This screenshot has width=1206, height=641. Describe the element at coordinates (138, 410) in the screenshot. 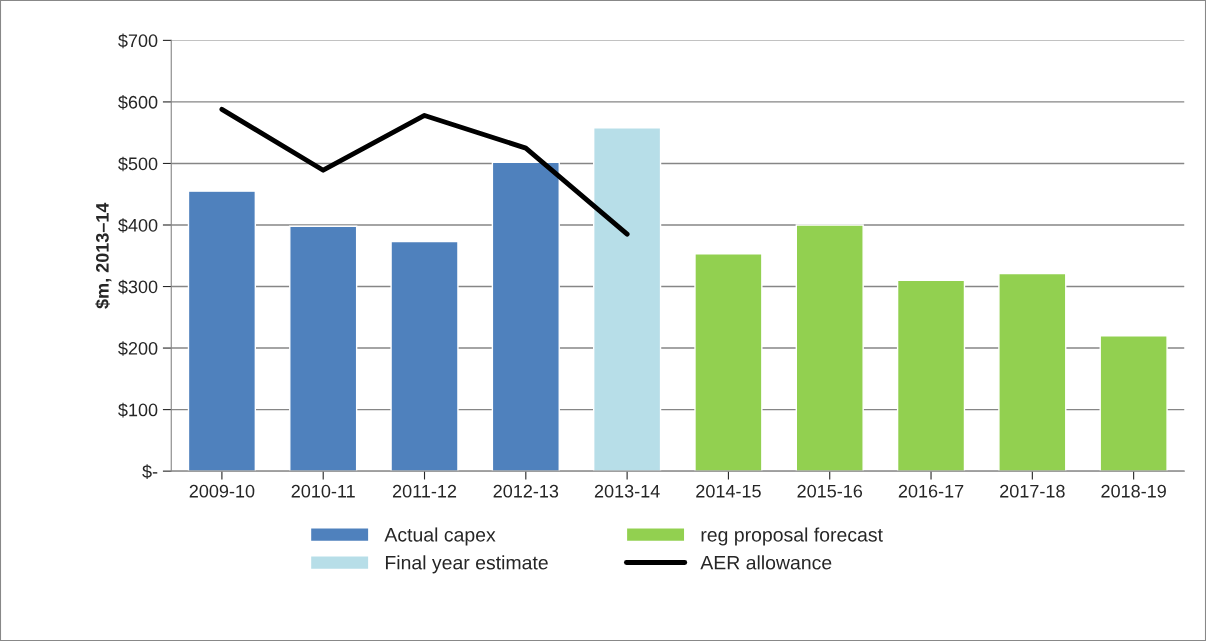

I see `y-tick-label: $100` at that location.